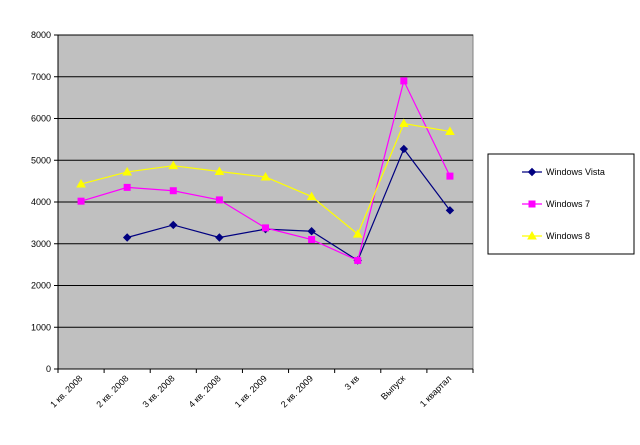  I want to click on x-tick-label: 1 квартал, so click(436, 391).